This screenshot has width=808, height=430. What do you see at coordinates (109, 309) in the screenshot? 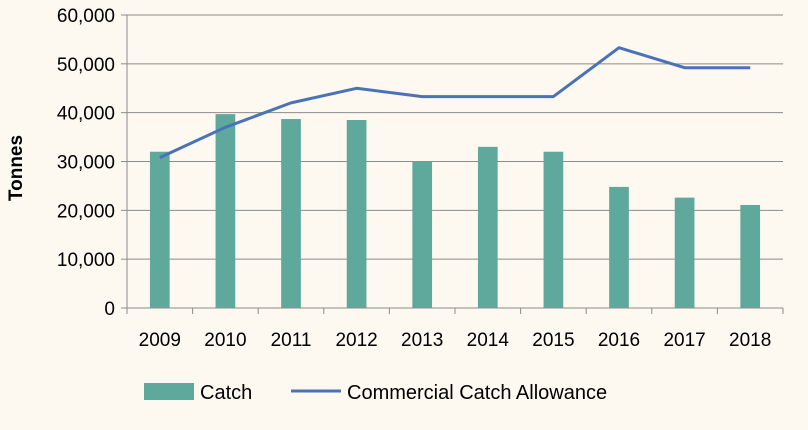
I see `y-tick-label: 0` at bounding box center [109, 309].